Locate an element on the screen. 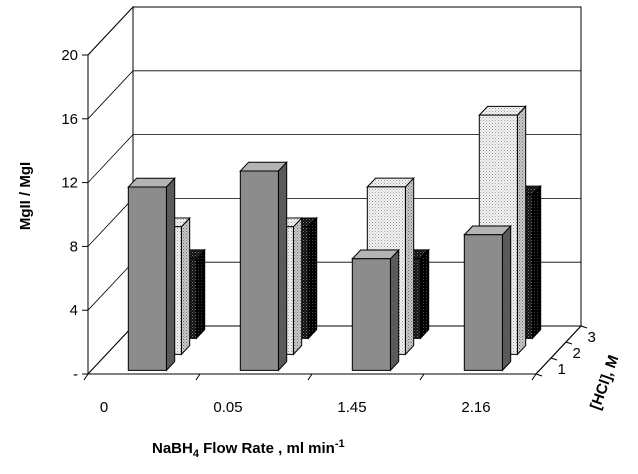 The width and height of the screenshot is (638, 474). depth-axis-line is located at coordinates (558, 350).